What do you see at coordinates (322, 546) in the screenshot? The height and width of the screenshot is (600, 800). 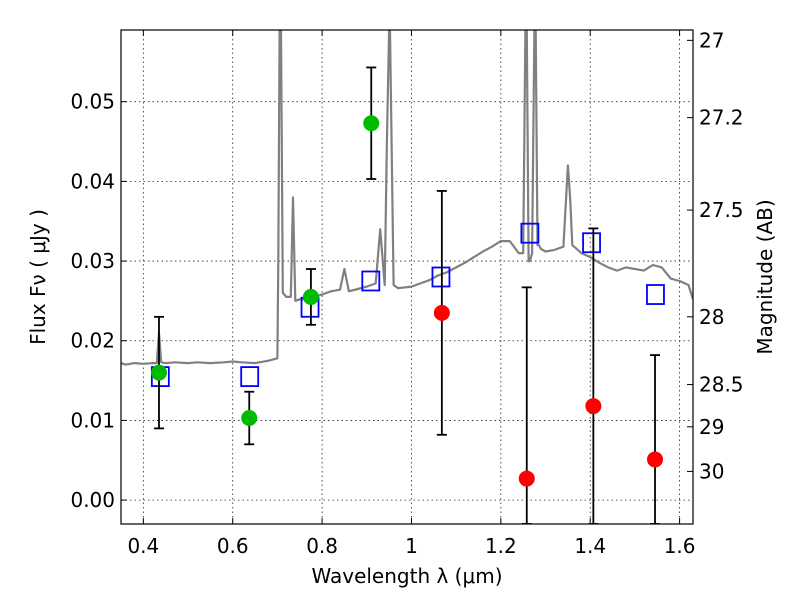 I see `x-tick-label: 0.8` at bounding box center [322, 546].